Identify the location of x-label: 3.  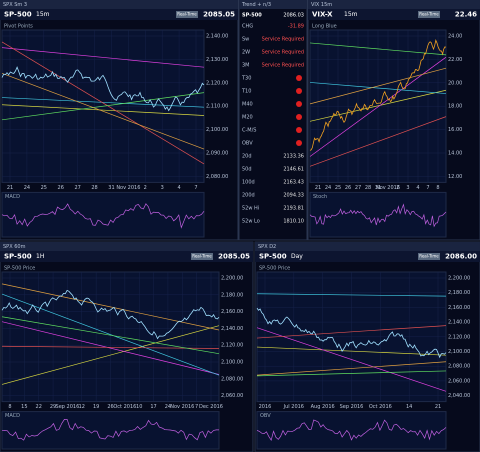
(407, 188).